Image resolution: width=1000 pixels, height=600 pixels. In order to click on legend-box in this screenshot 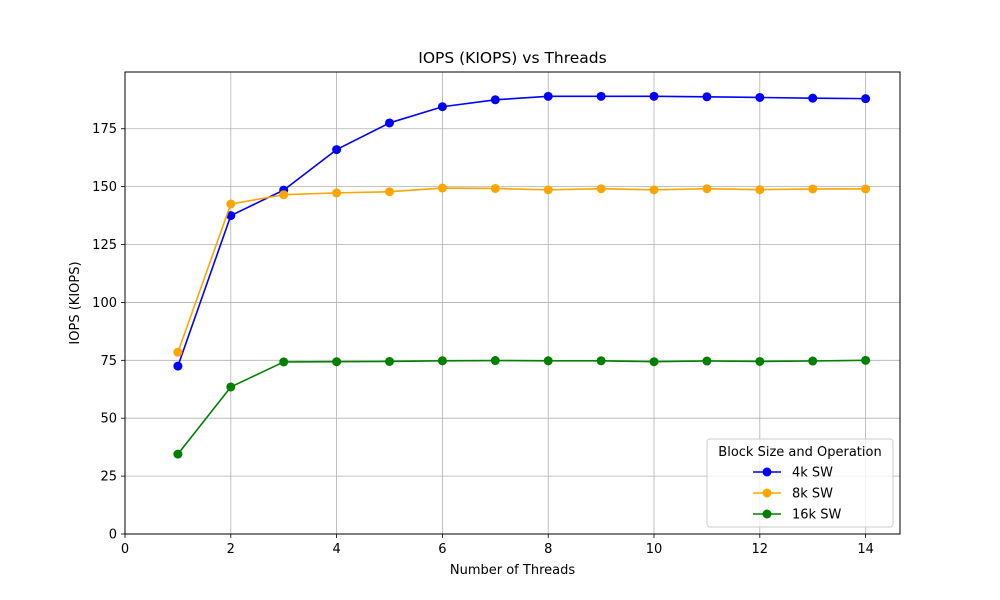, I will do `click(800, 483)`.